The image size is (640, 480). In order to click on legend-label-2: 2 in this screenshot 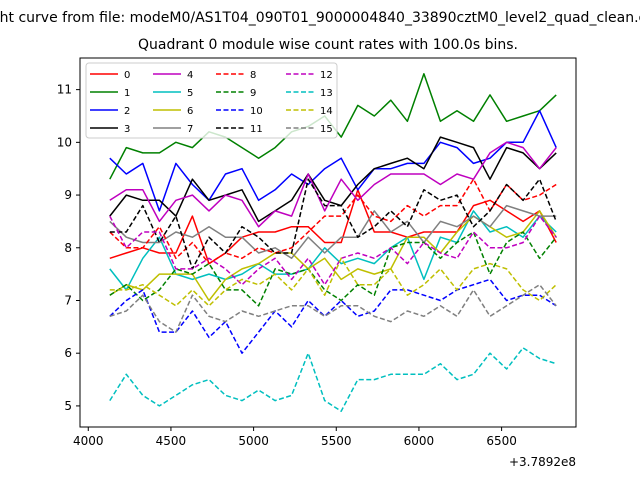, I will do `click(127, 111)`.